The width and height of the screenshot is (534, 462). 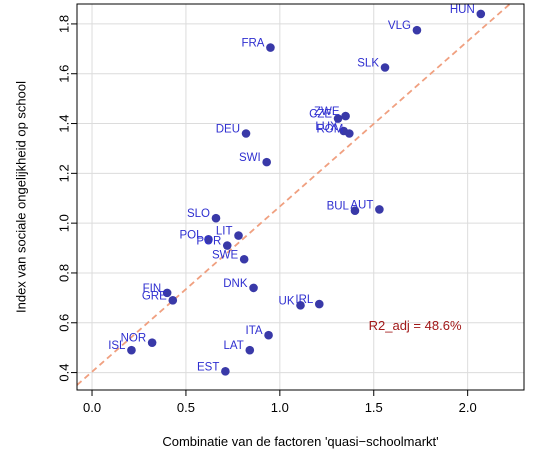 I want to click on data-point-swi, so click(x=266, y=162).